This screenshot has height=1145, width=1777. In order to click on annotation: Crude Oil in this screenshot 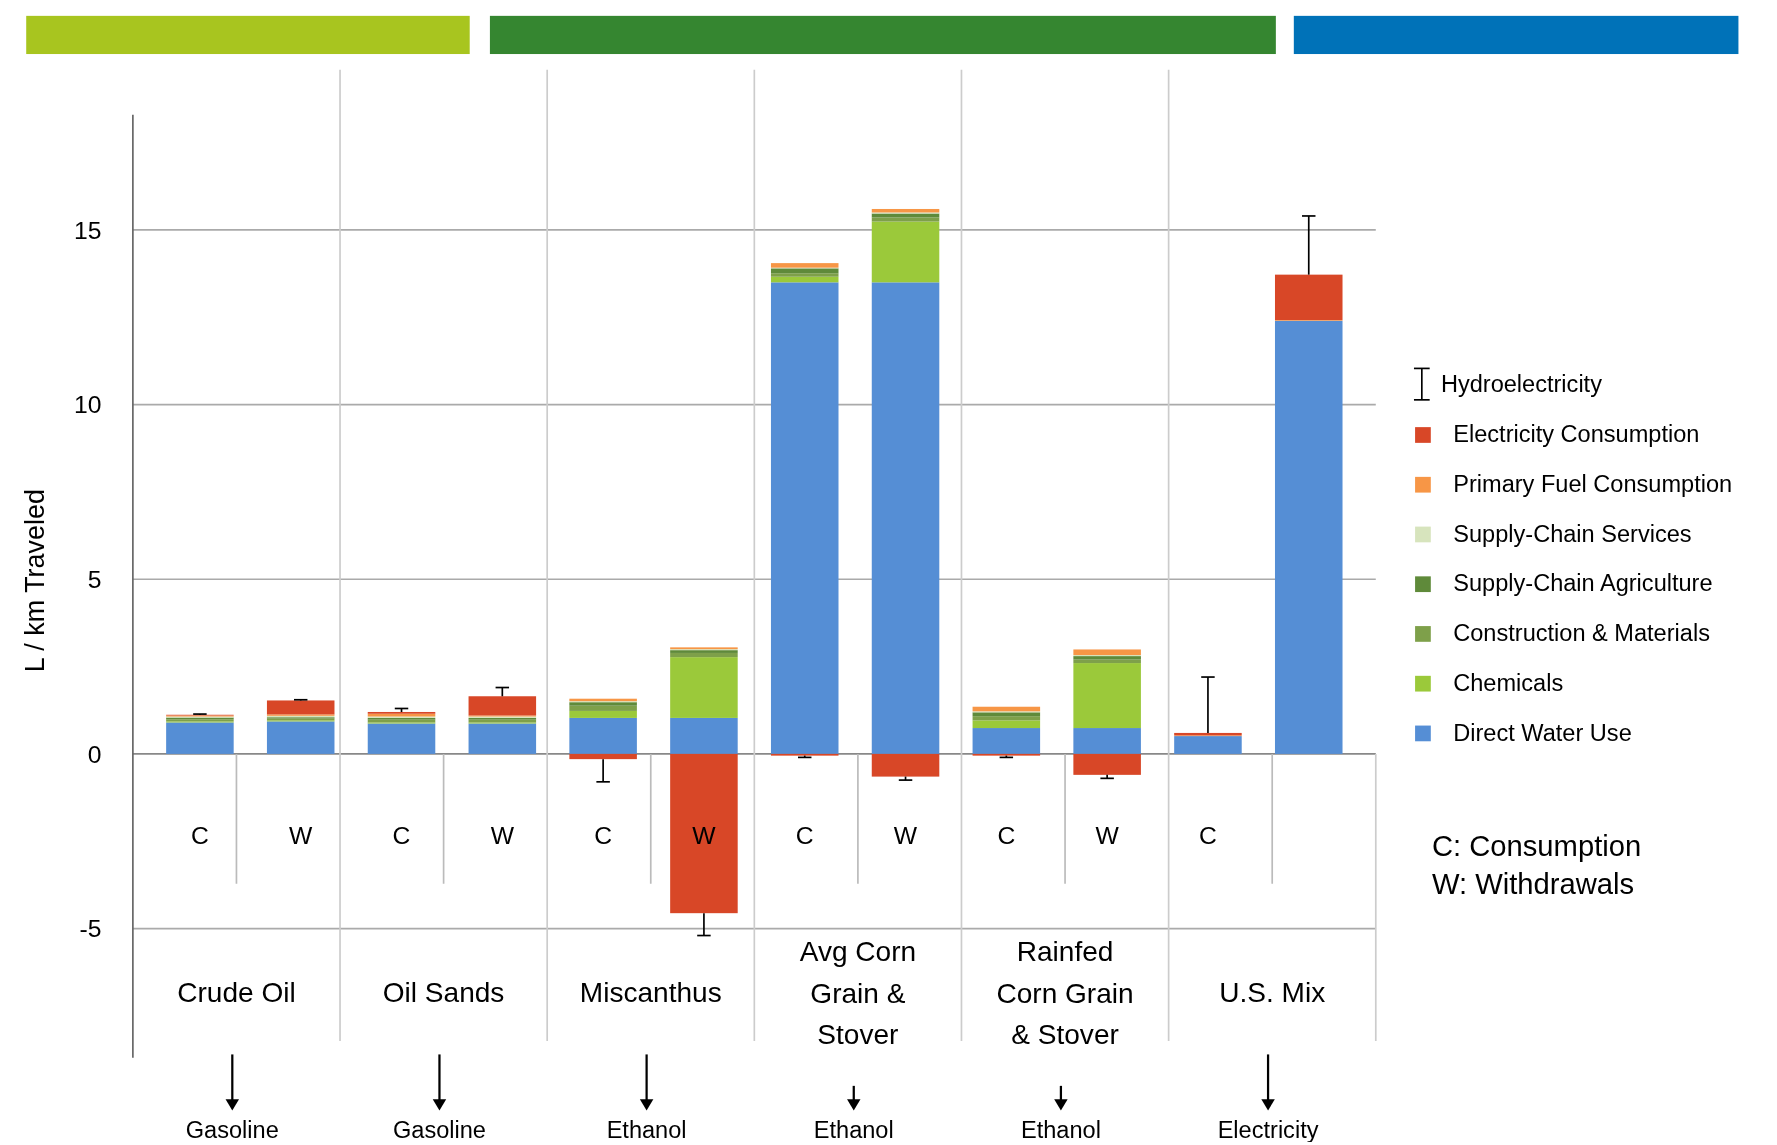, I will do `click(236, 992)`.